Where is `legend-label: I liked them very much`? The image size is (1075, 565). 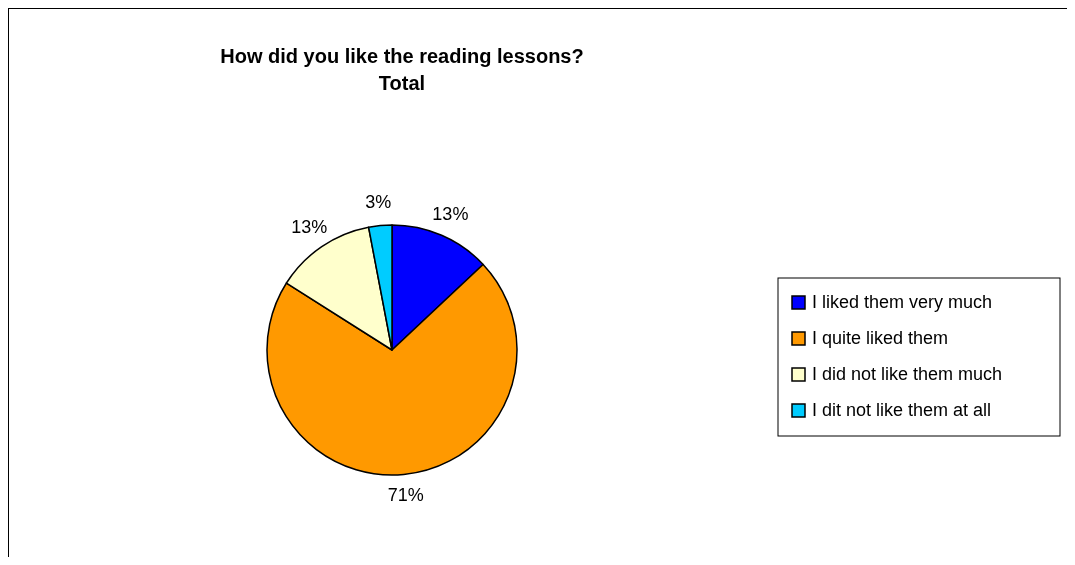 legend-label: I liked them very much is located at coordinates (902, 301).